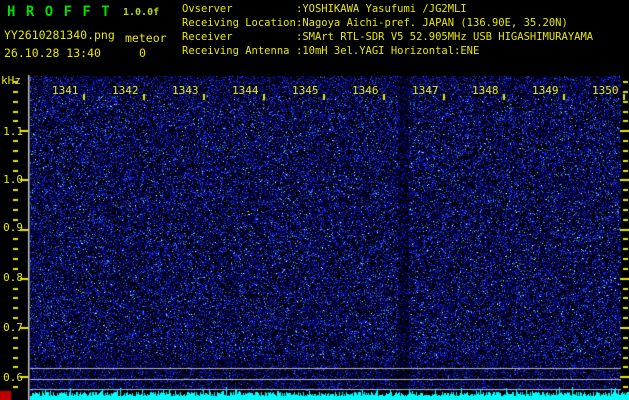 The height and width of the screenshot is (400, 629). Describe the element at coordinates (142, 53) in the screenshot. I see `echo-count: 0` at that location.